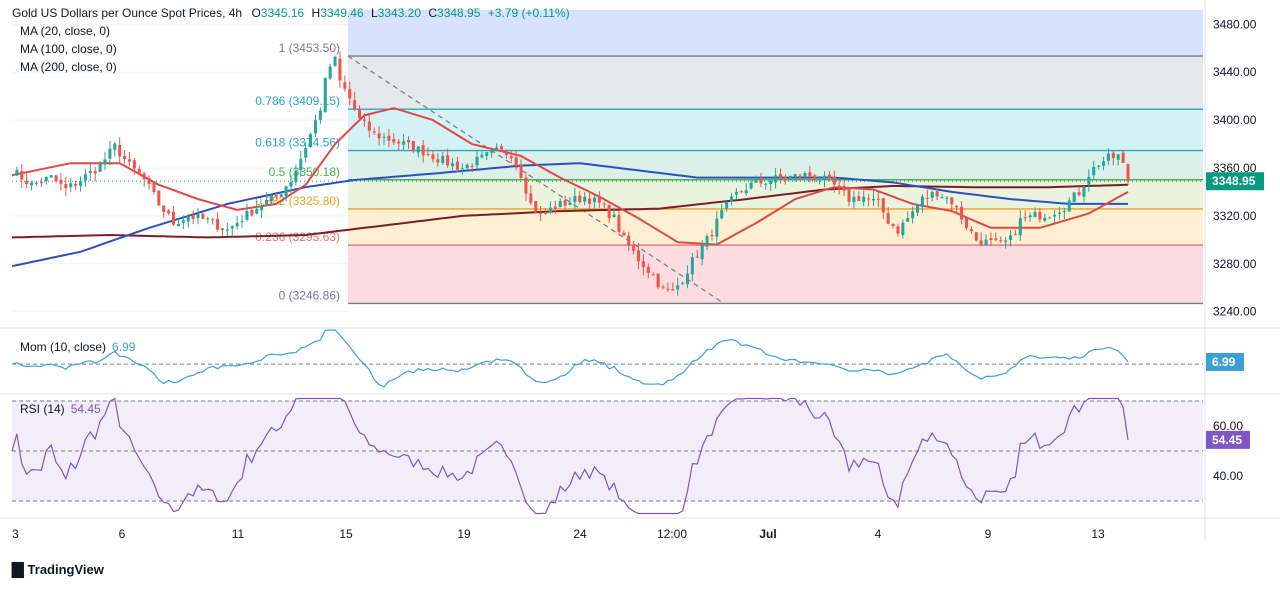 Image resolution: width=1280 pixels, height=592 pixels. I want to click on open-value: 3345.16, so click(282, 13).